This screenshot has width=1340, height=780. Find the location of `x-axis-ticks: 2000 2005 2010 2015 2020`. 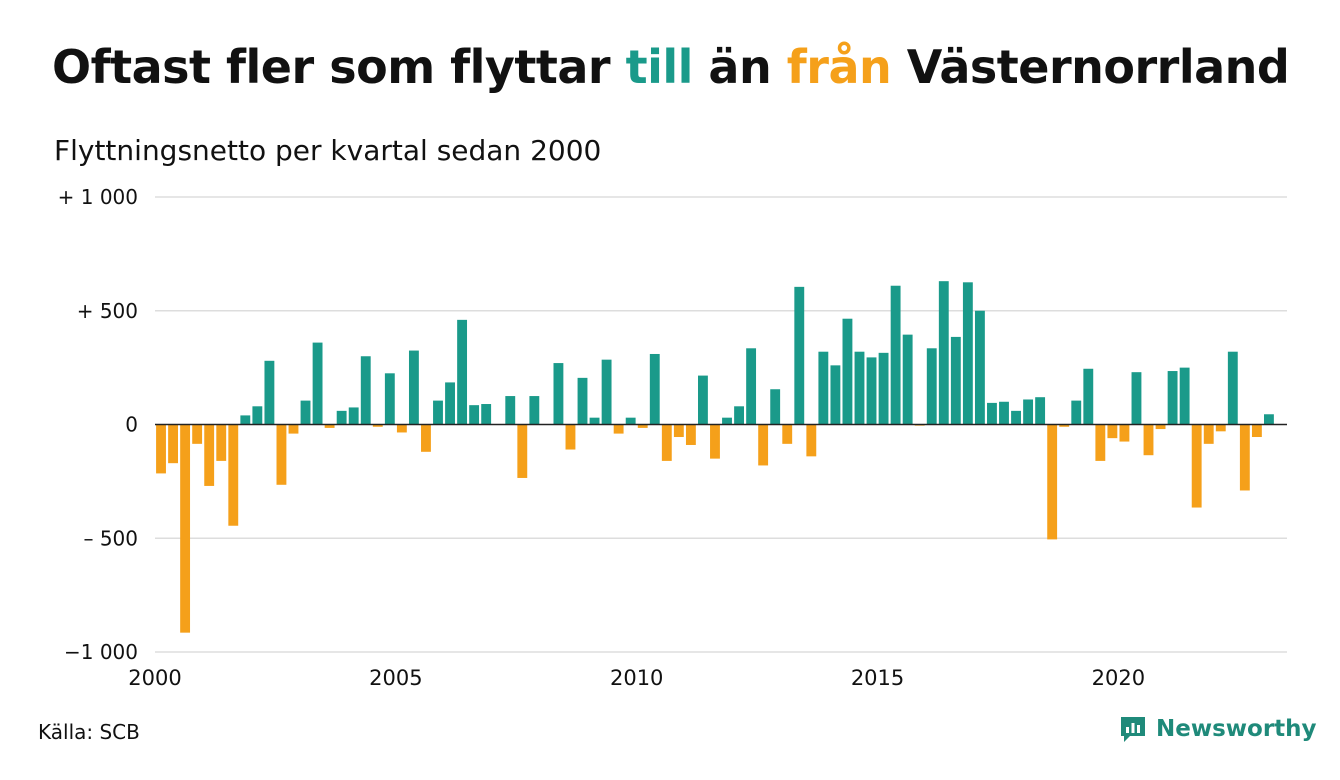

x-axis-ticks: 2000 2005 2010 2015 2020 is located at coordinates (636, 678).